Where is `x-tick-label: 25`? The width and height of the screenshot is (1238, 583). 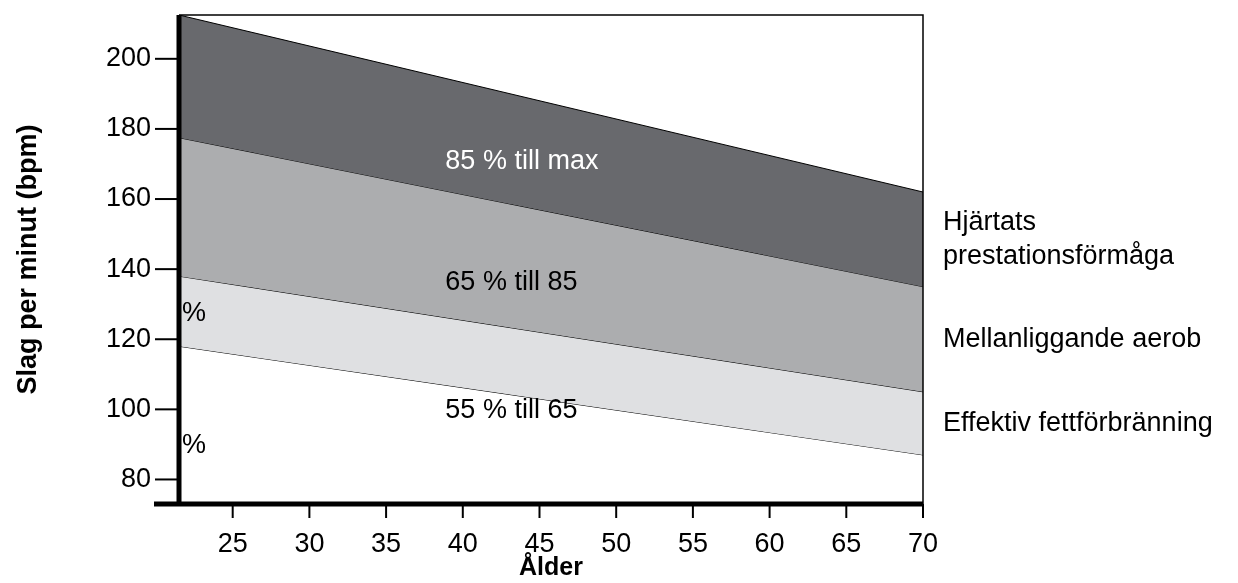 x-tick-label: 25 is located at coordinates (232, 543).